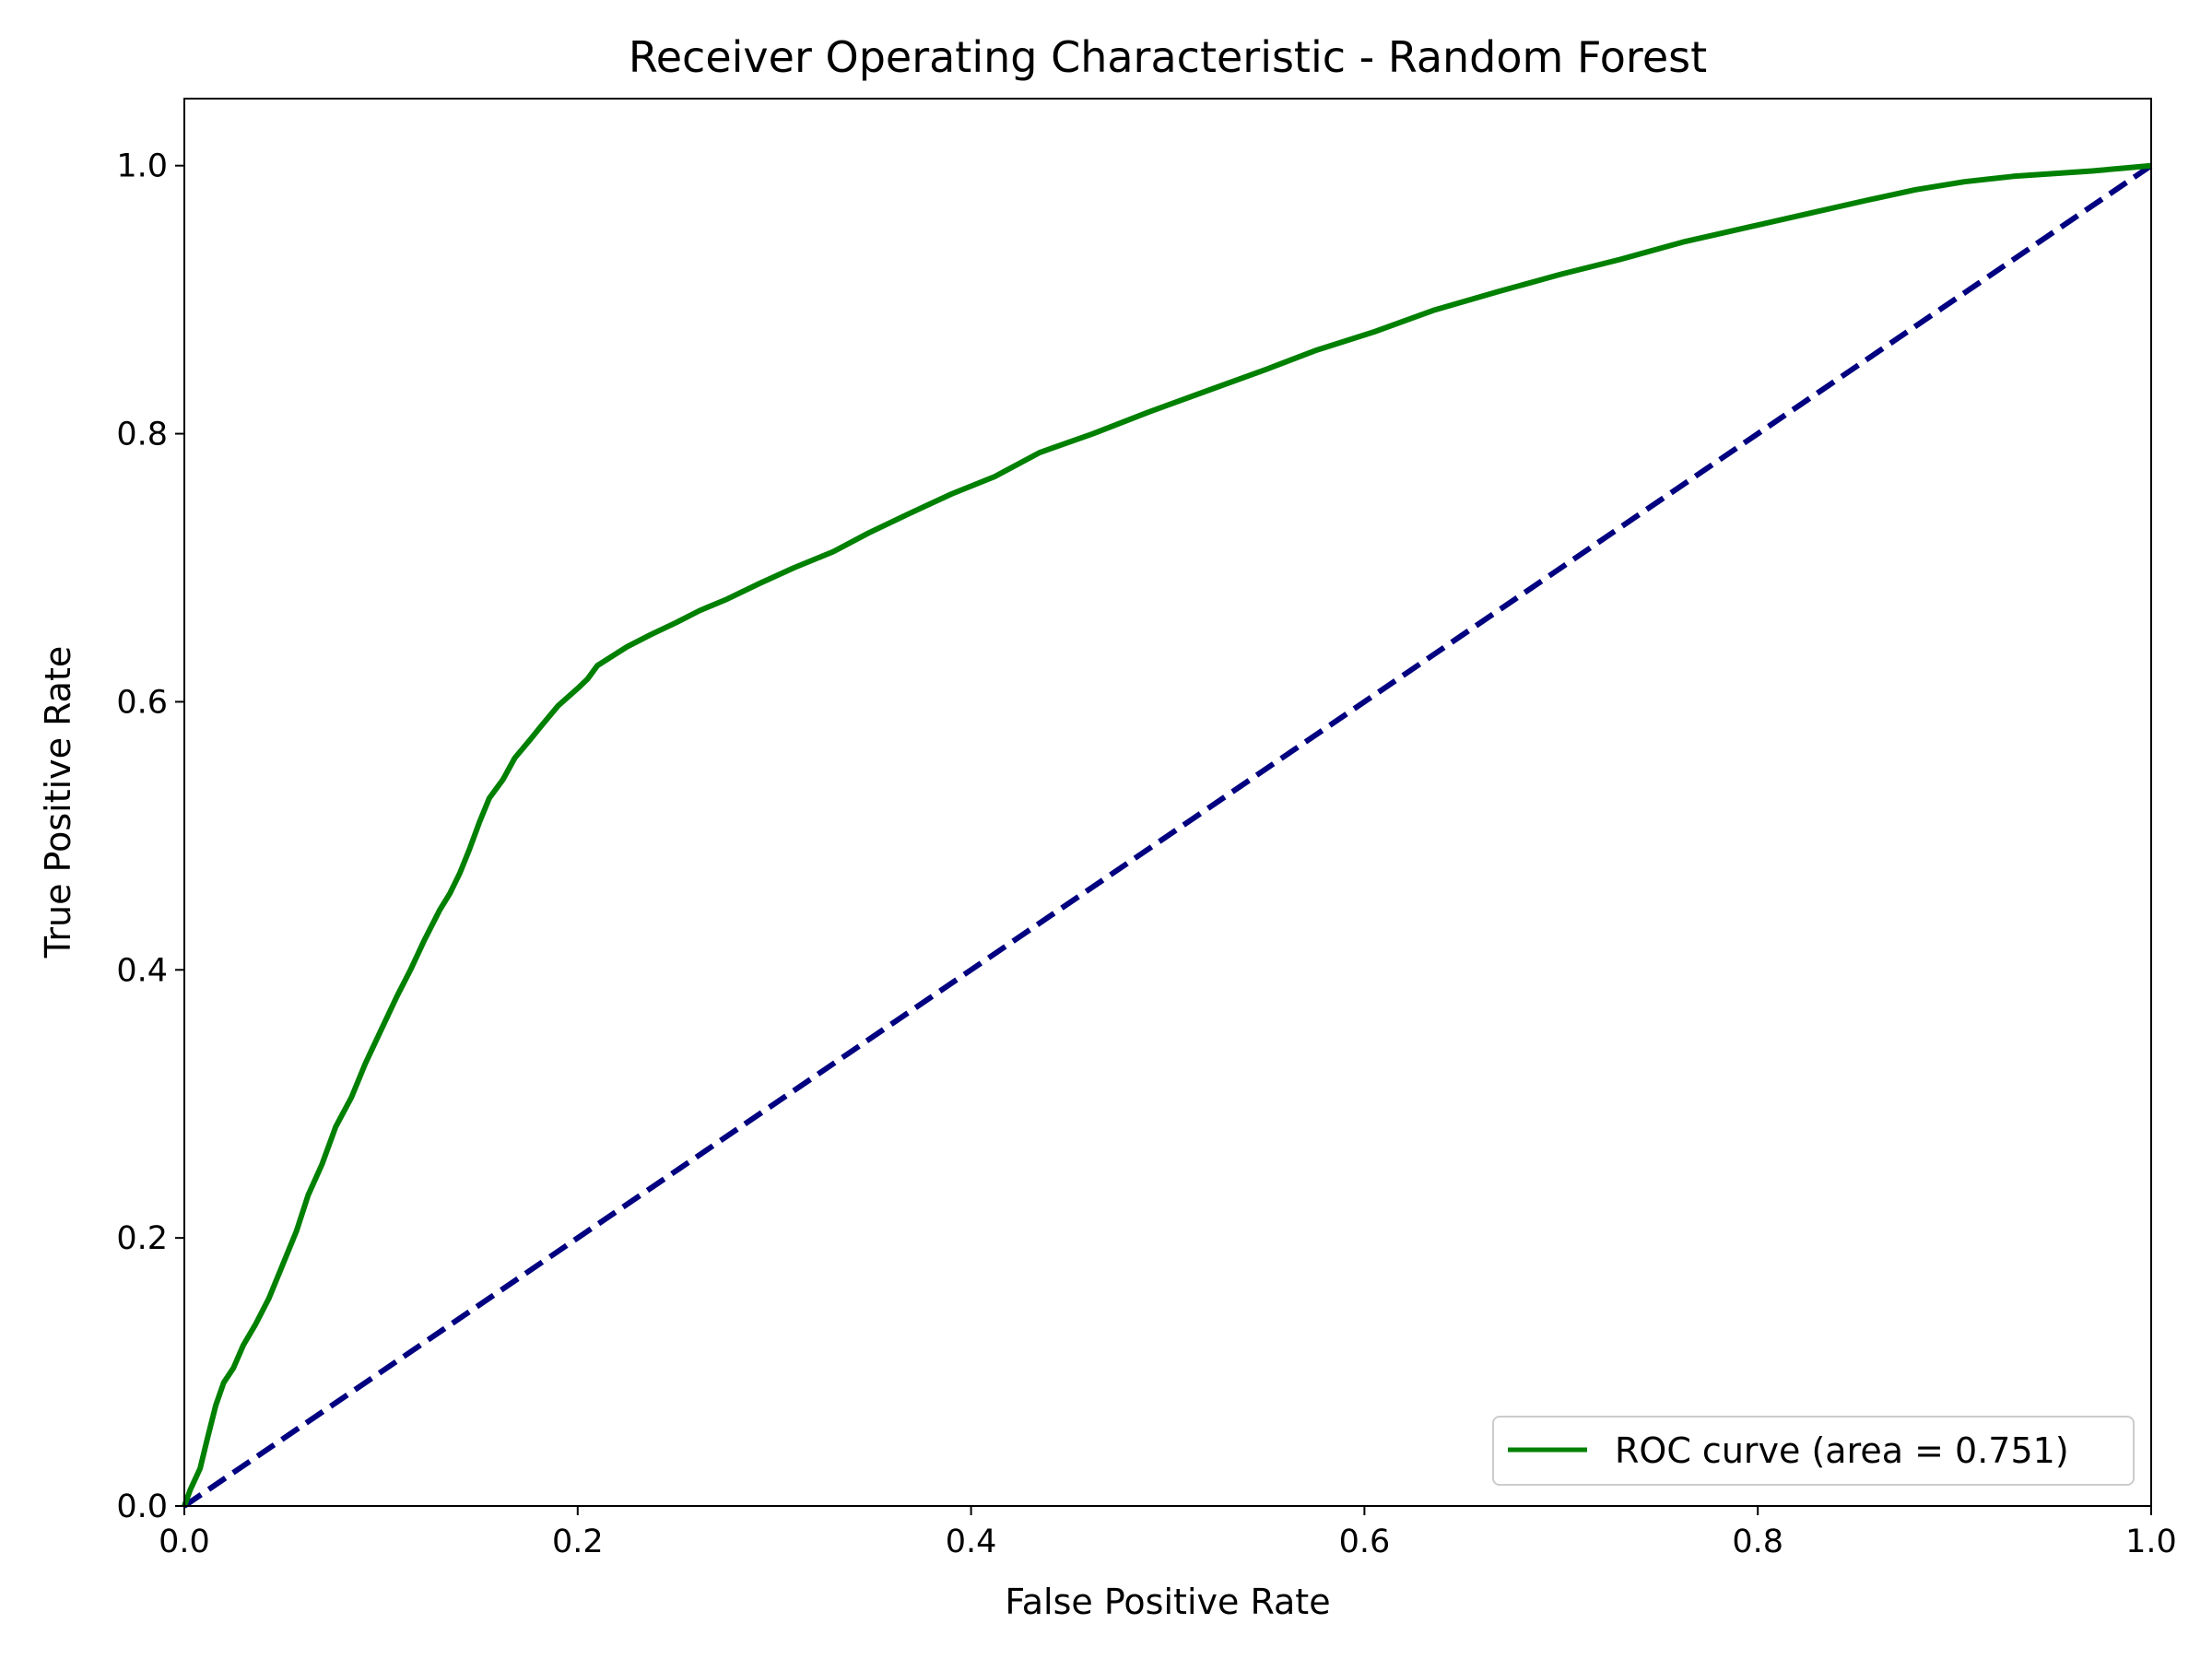 The height and width of the screenshot is (1659, 2212). I want to click on legend-box, so click(1813, 1451).